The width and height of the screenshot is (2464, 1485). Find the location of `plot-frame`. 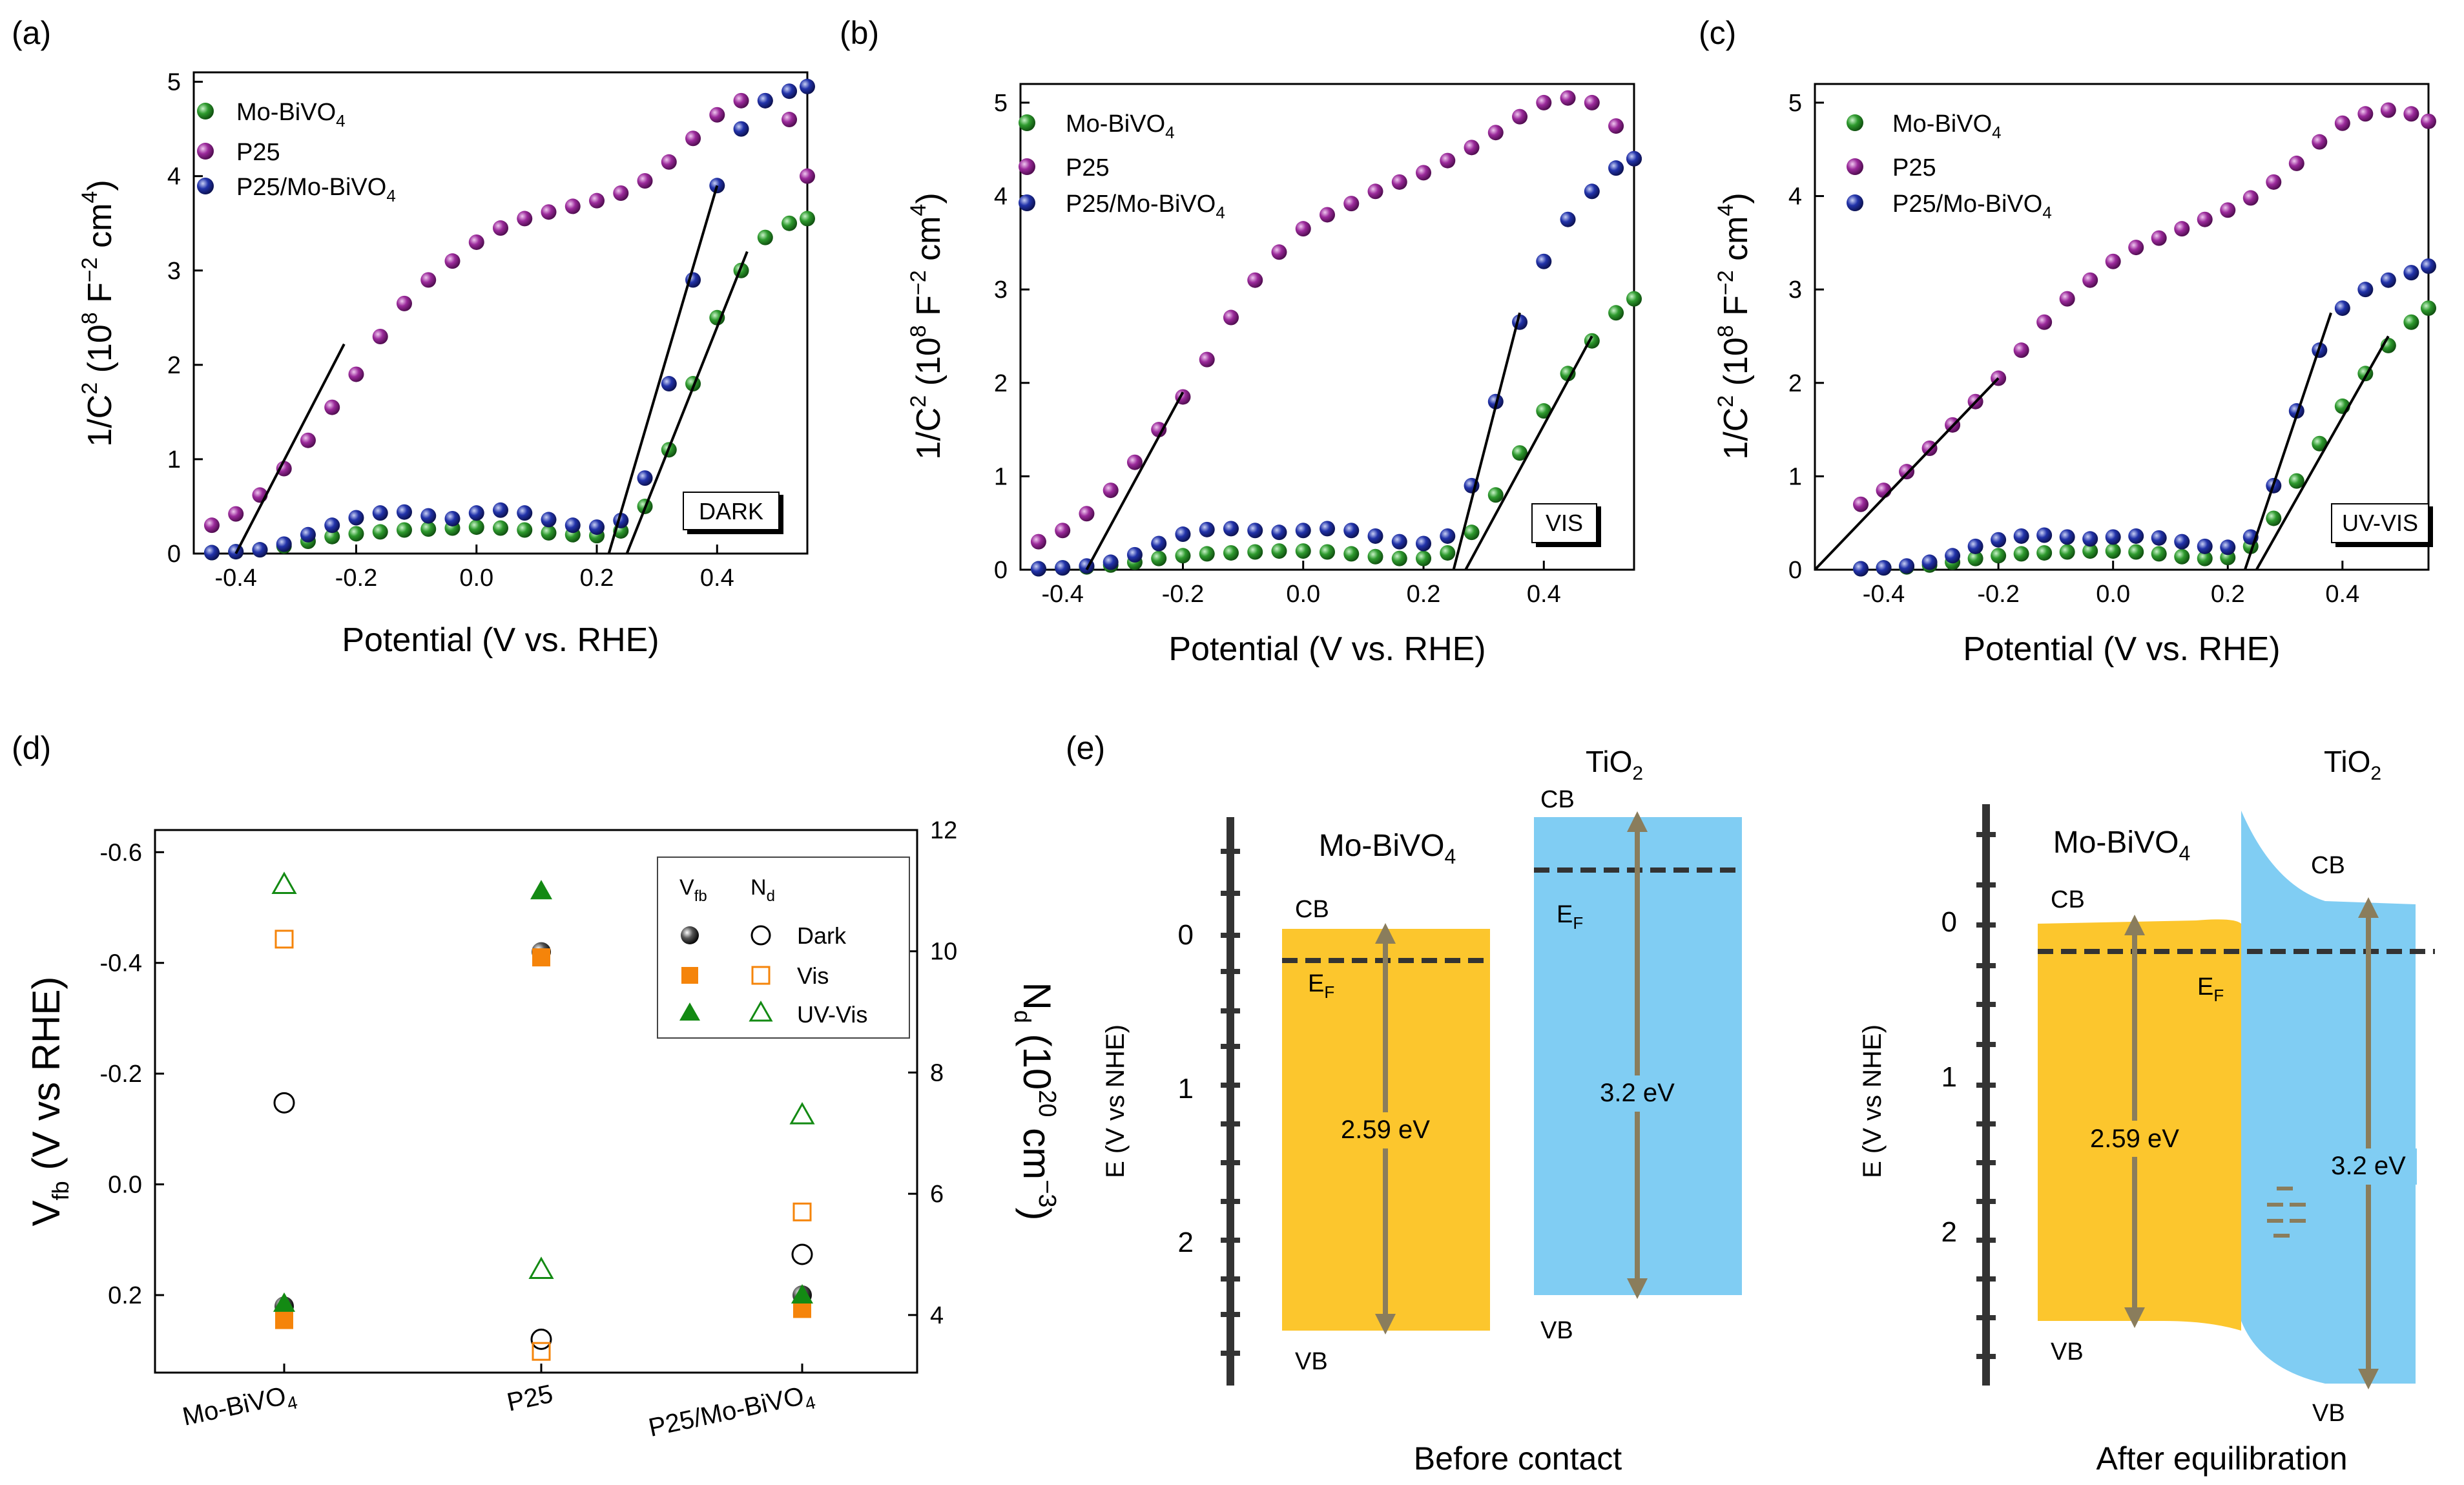

plot-frame is located at coordinates (536, 1101).